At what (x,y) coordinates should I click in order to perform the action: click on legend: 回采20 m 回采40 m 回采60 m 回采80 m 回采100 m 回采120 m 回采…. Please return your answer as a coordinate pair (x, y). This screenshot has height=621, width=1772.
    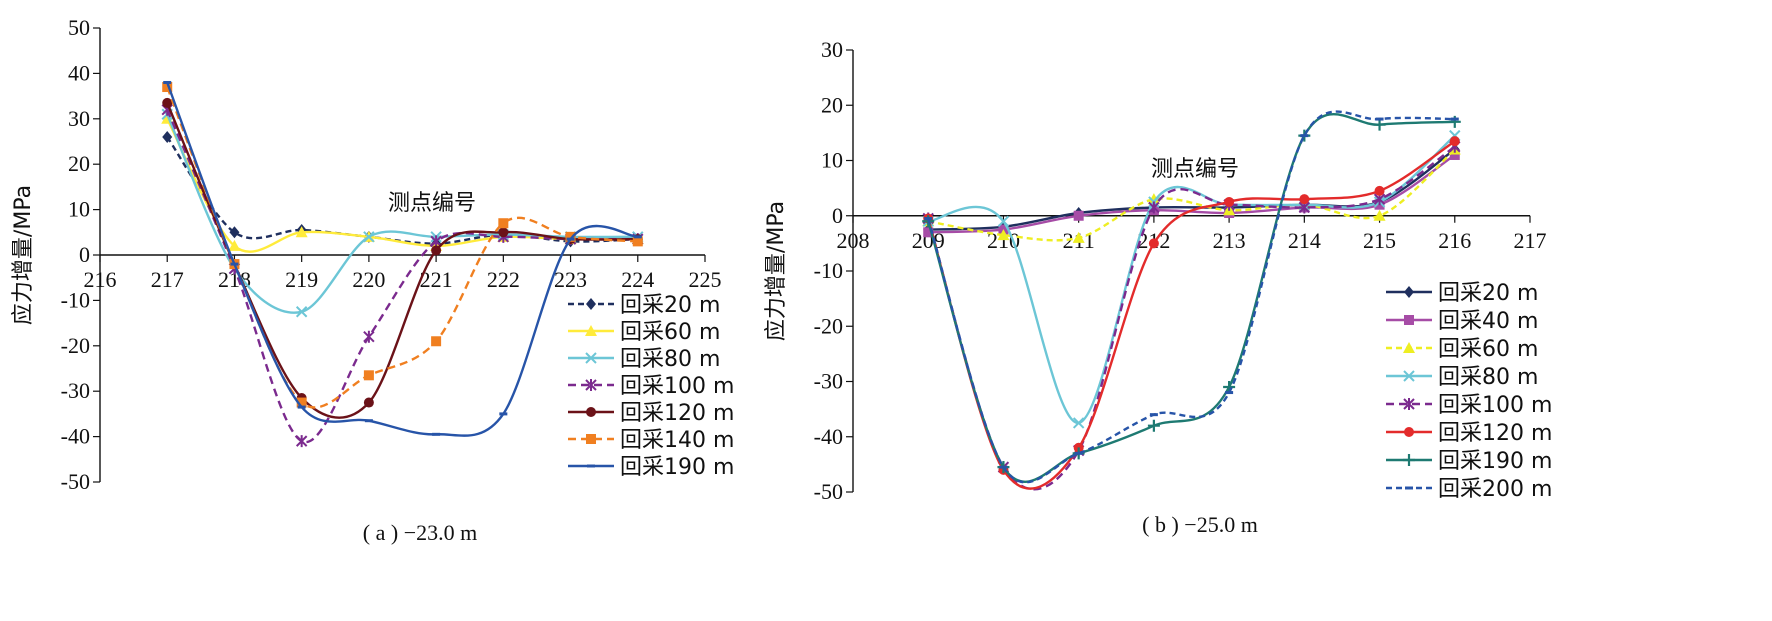
    Looking at the image, I should click on (1469, 391).